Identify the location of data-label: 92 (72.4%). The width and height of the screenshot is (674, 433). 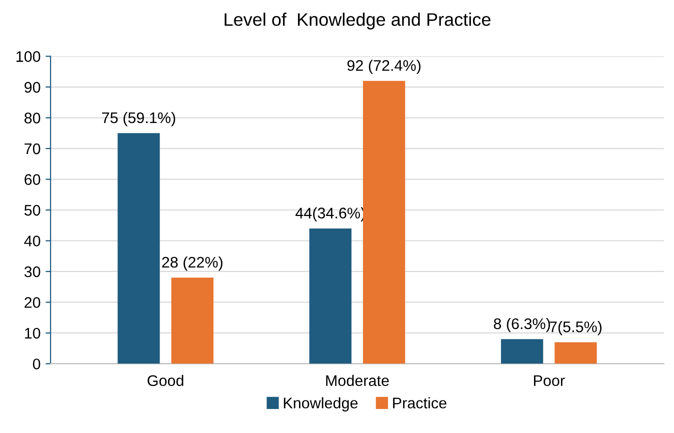
(383, 67).